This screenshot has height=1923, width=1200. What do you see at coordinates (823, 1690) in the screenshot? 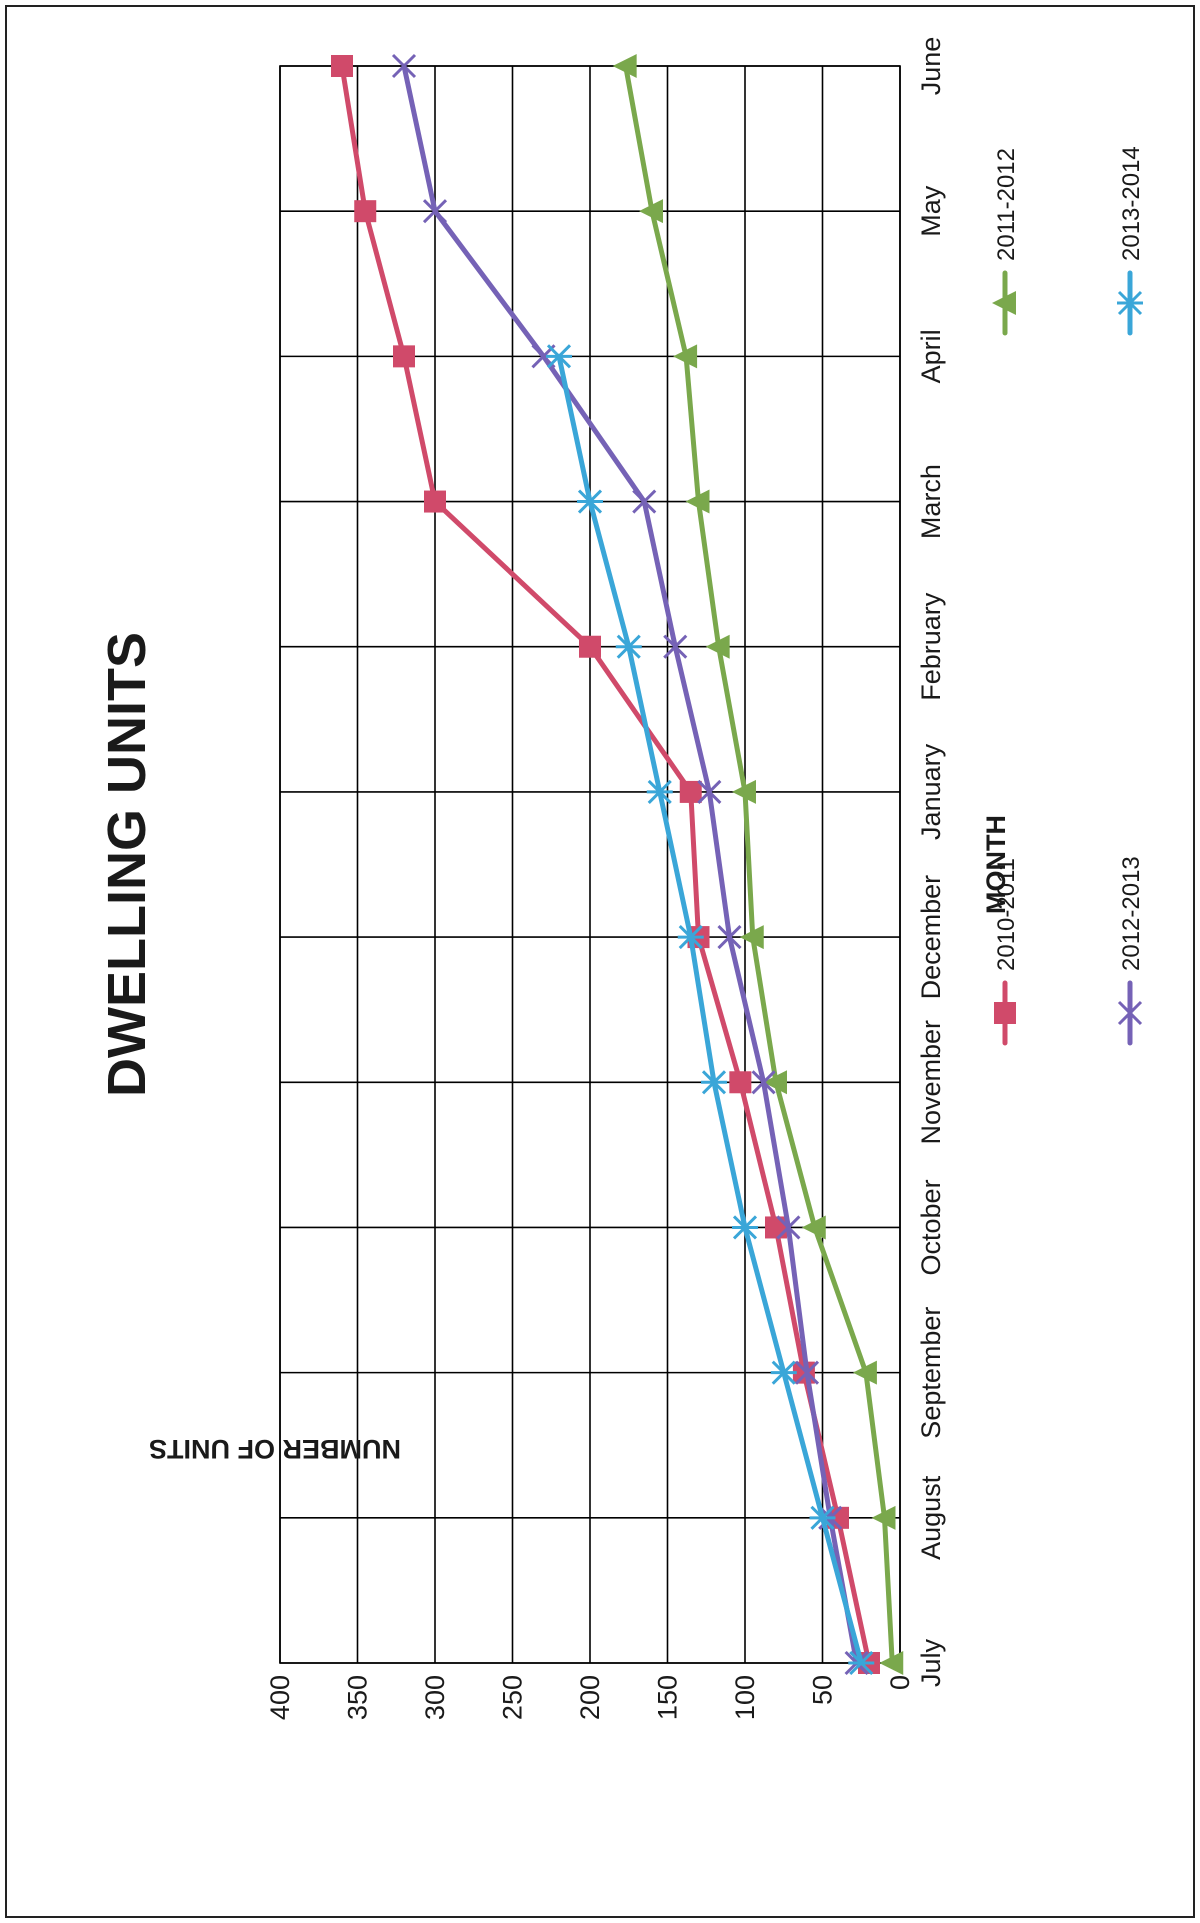
I see `y-tick-label: 50` at bounding box center [823, 1690].